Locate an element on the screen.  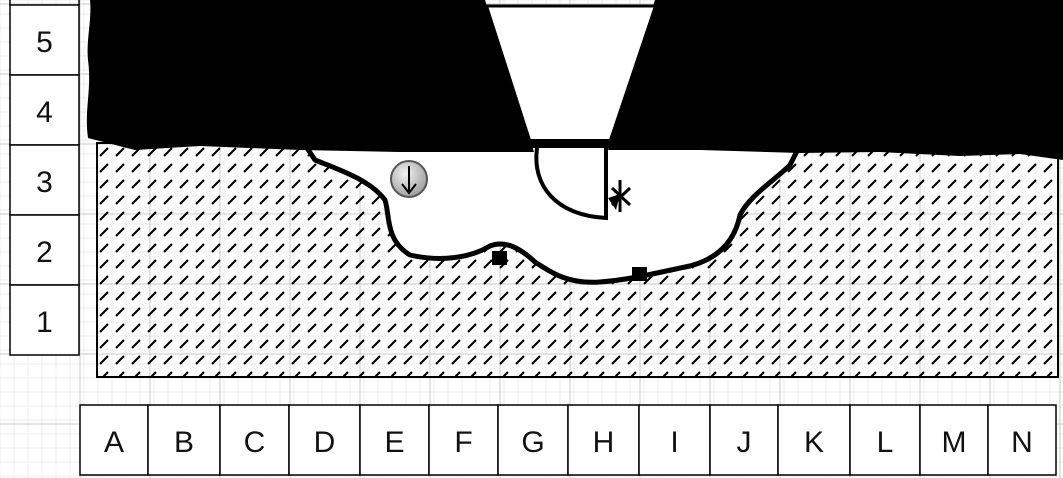
row-label-3: 3 is located at coordinates (44, 180).